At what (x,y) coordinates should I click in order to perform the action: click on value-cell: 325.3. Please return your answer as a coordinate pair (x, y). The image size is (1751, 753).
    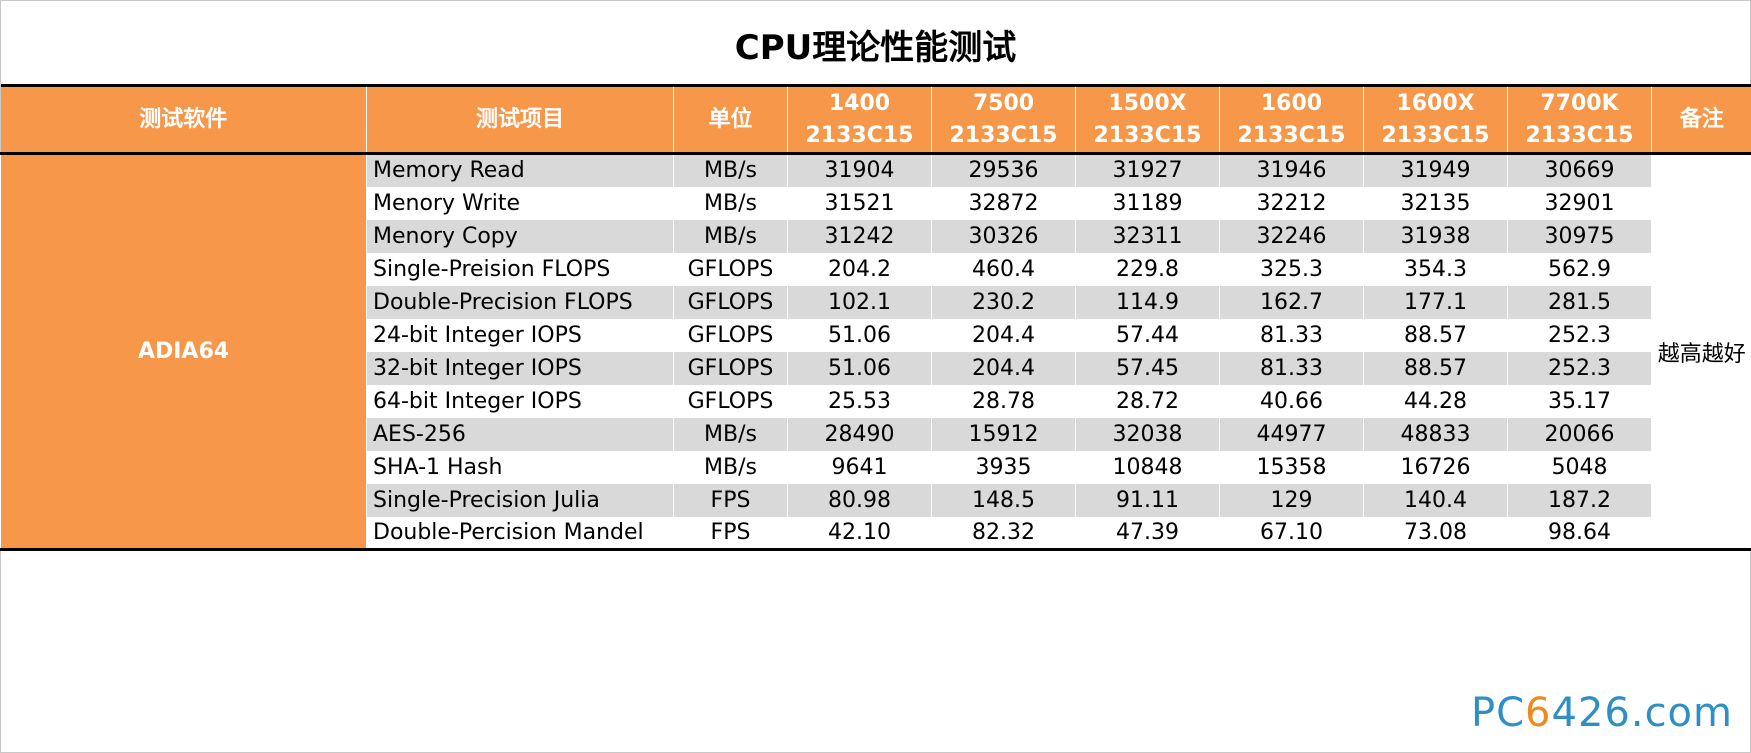
    Looking at the image, I should click on (1291, 269).